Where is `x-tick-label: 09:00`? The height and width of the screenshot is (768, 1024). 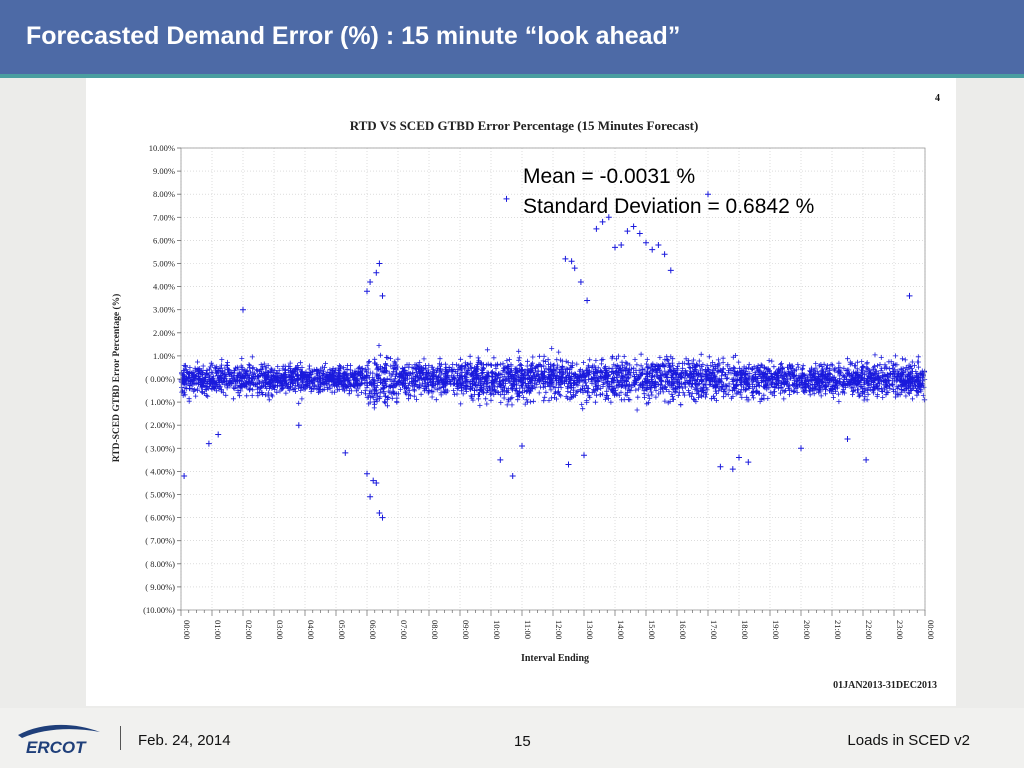
x-tick-label: 09:00 is located at coordinates (466, 629).